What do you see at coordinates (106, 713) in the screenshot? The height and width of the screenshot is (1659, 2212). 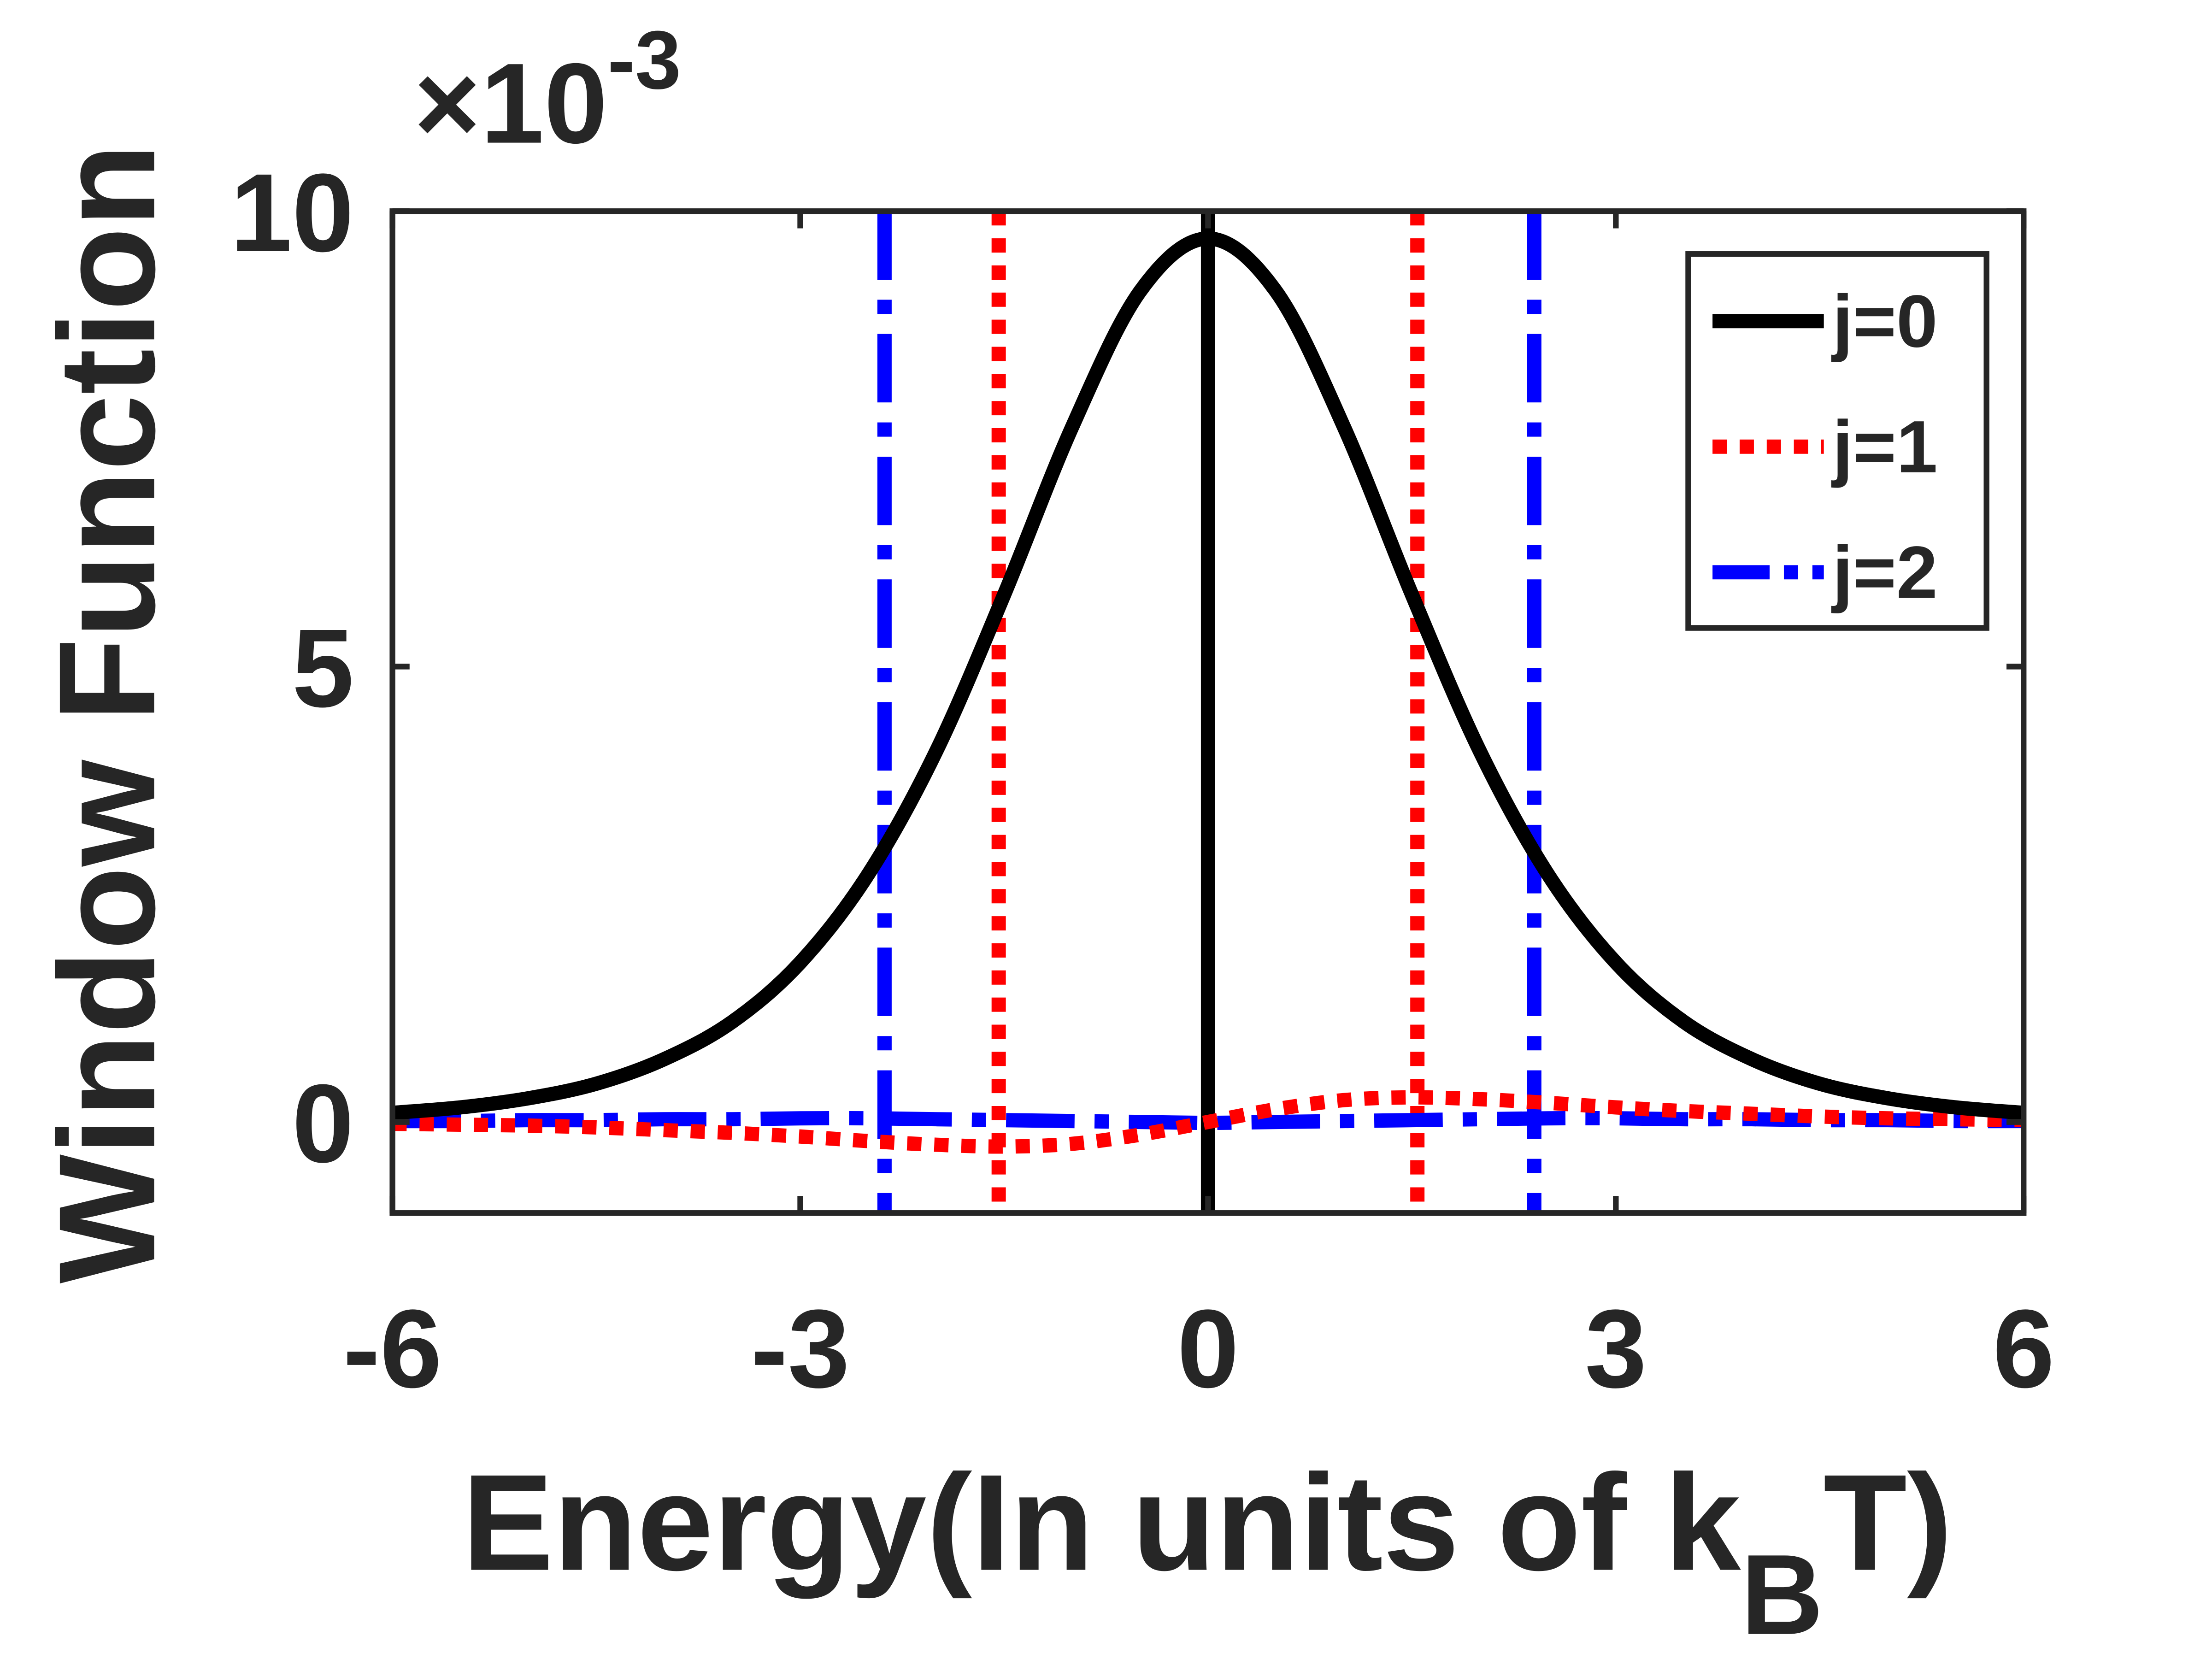 I see `y-axis-label: Window Function` at bounding box center [106, 713].